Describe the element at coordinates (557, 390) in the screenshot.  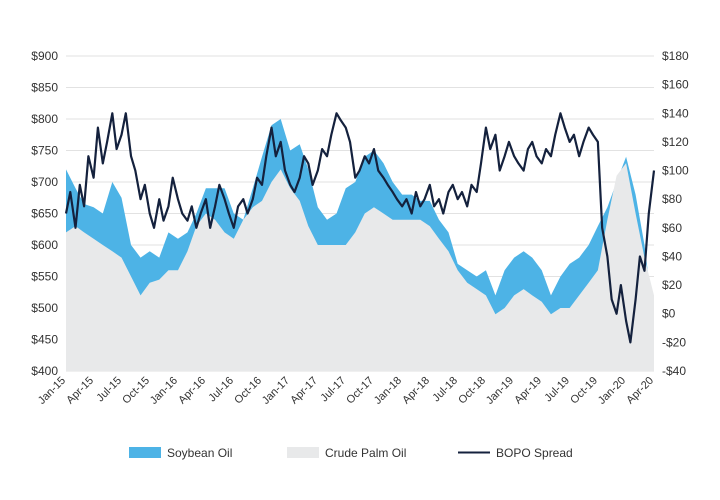
I see `x-axis-tick-label: Jul-19` at that location.